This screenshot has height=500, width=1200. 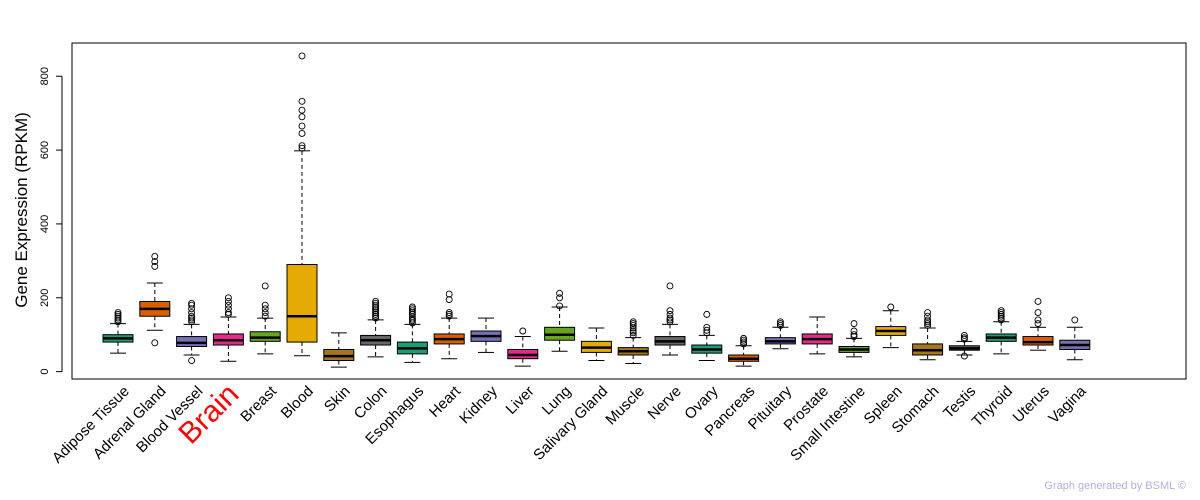 What do you see at coordinates (665, 403) in the screenshot?
I see `x-tick-label: Nerve` at bounding box center [665, 403].